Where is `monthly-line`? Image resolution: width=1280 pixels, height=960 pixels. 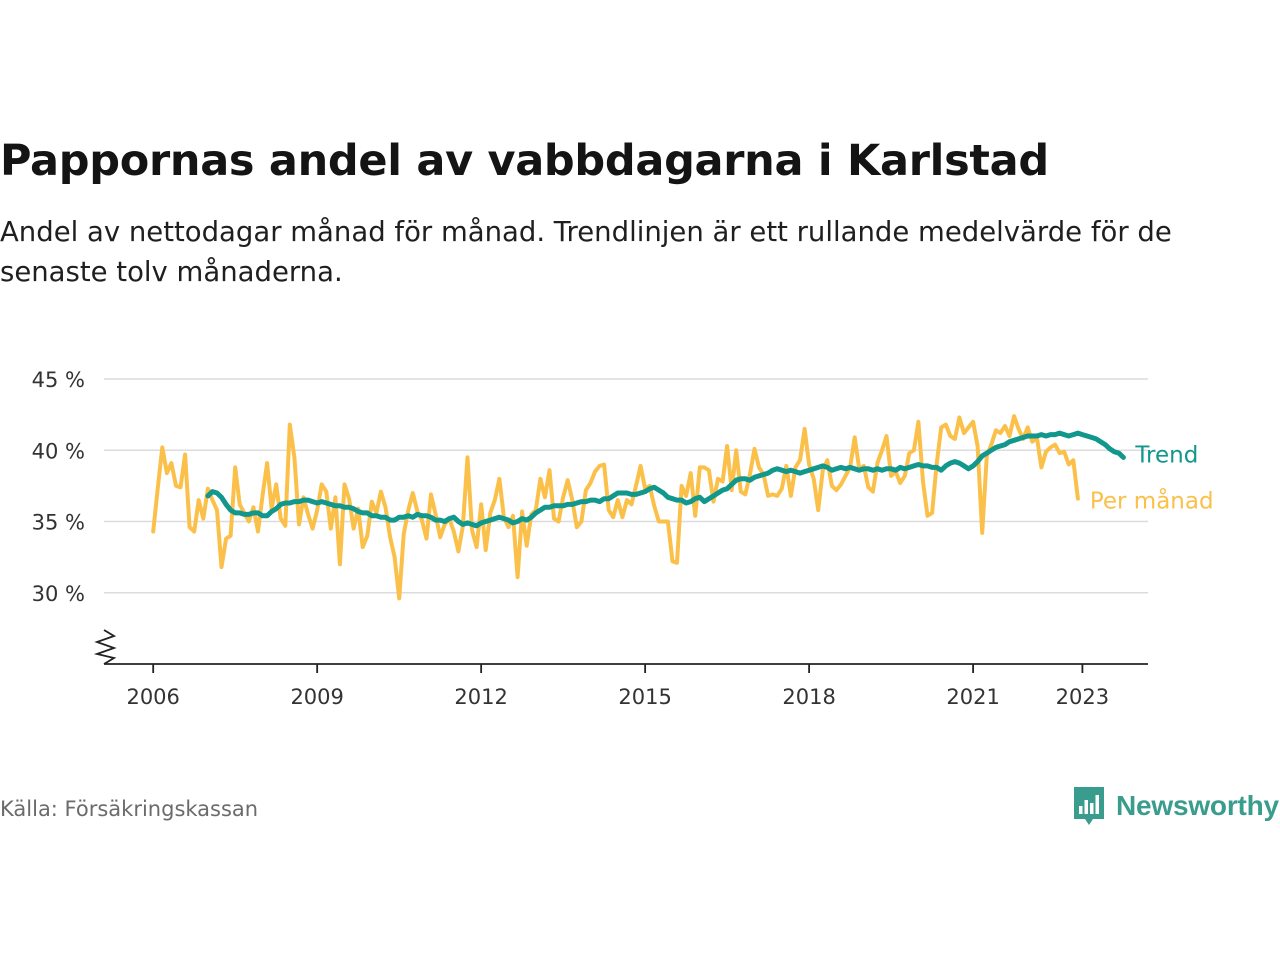 monthly-line is located at coordinates (615, 507).